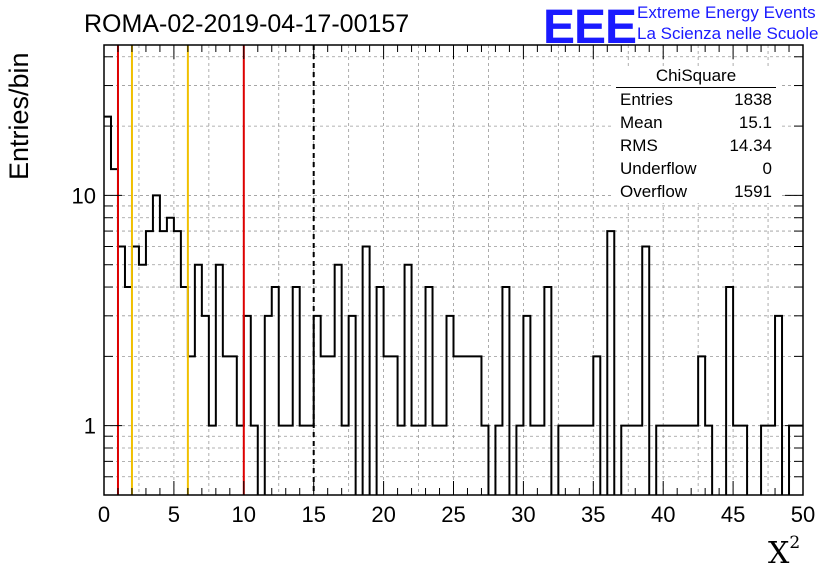 Image resolution: width=836 pixels, height=572 pixels. I want to click on eee-logo: EEE, so click(590, 27).